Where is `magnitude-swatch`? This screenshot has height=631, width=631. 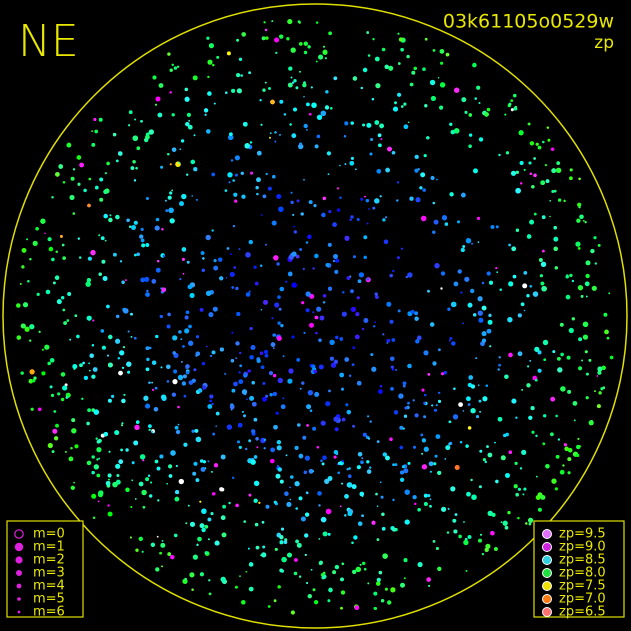
magnitude-swatch is located at coordinates (19, 599).